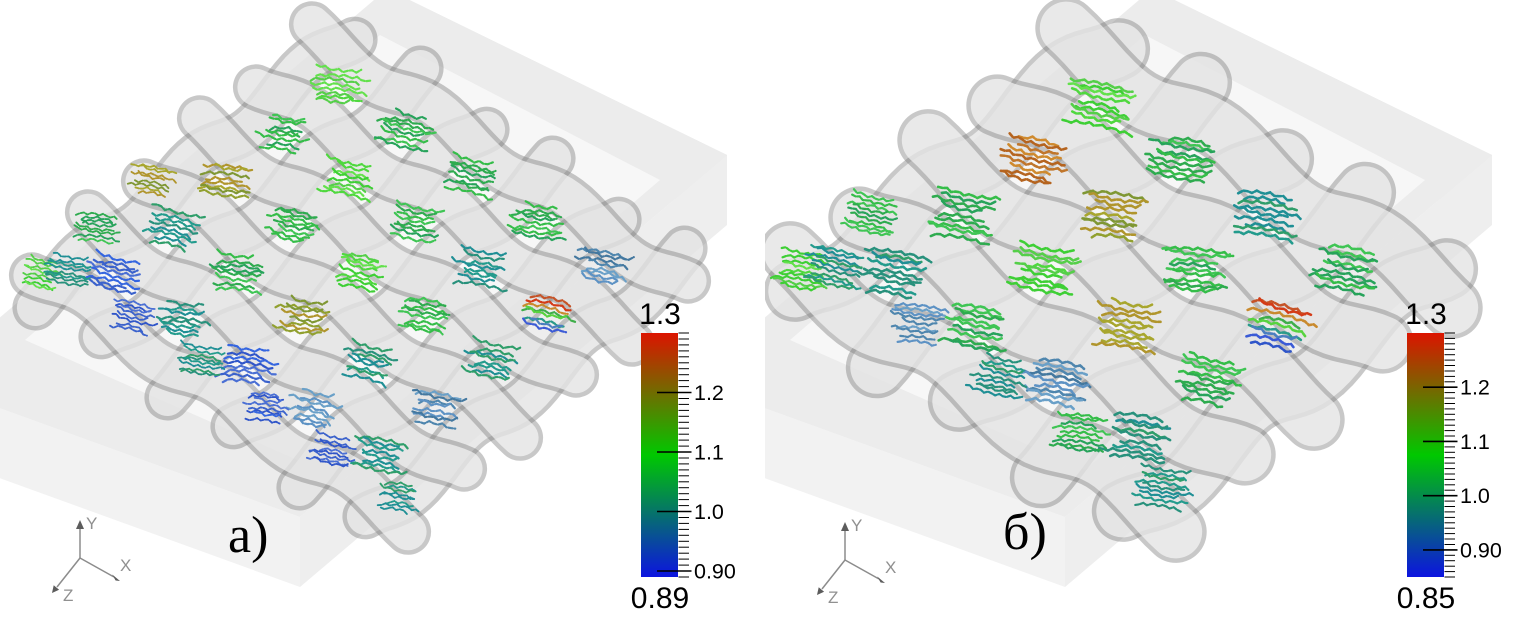  What do you see at coordinates (1025, 532) in the screenshot?
I see `panel-label-b: б)` at bounding box center [1025, 532].